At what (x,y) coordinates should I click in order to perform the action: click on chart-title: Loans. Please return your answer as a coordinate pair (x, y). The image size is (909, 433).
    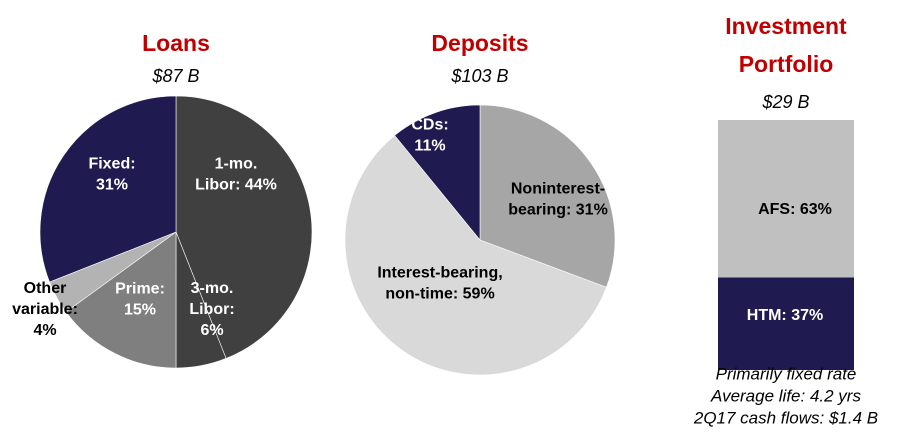
    Looking at the image, I should click on (176, 43).